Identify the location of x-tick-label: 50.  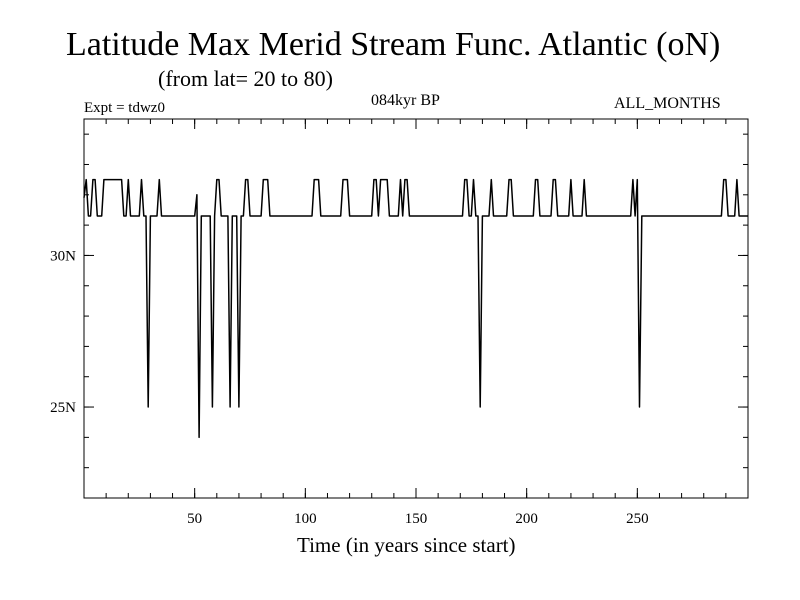
(194, 519).